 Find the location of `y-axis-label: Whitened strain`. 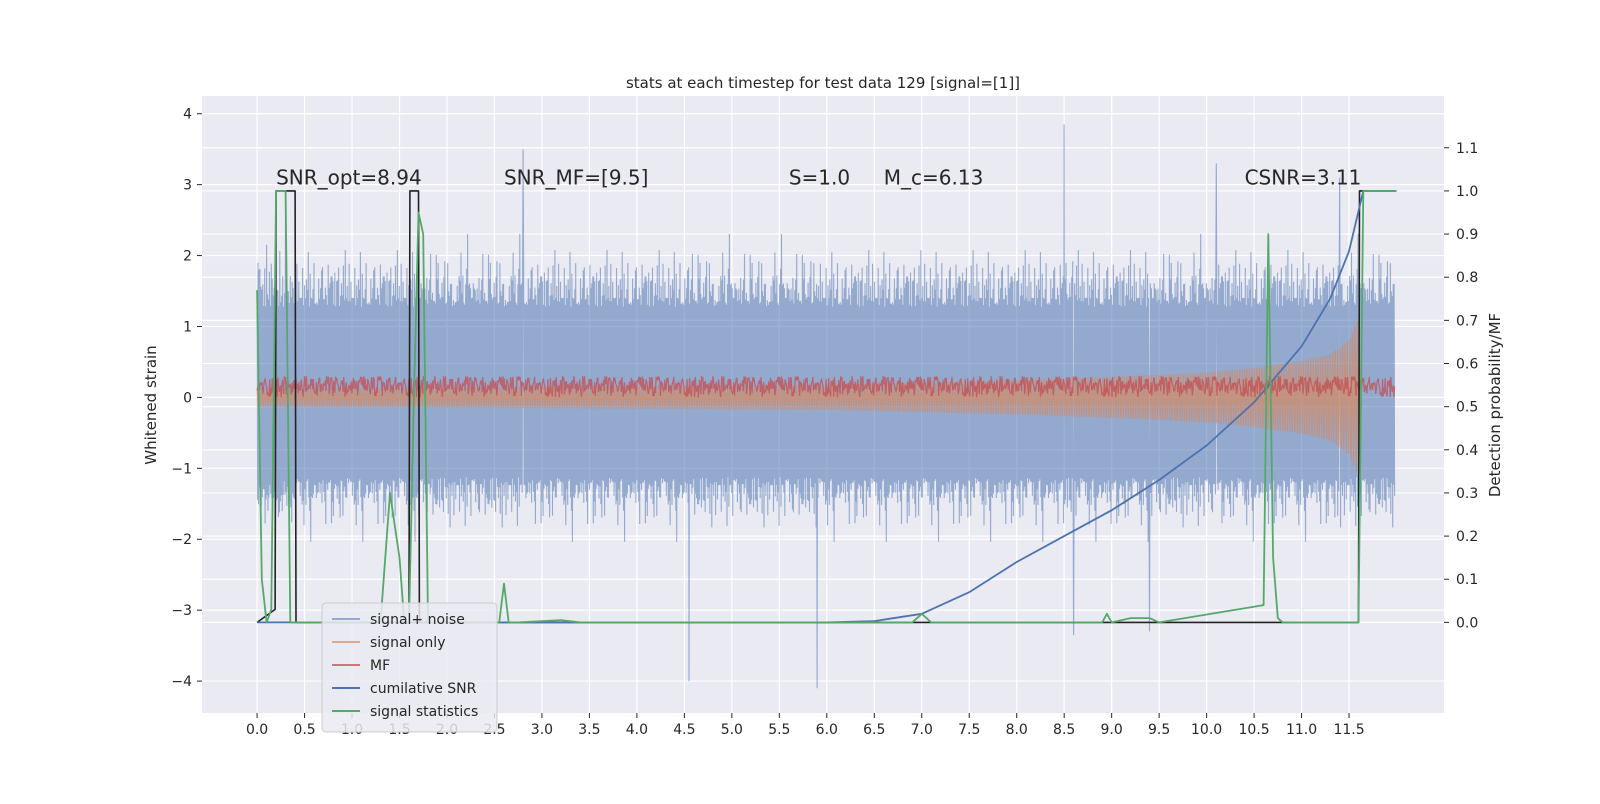

y-axis-label: Whitened strain is located at coordinates (151, 404).